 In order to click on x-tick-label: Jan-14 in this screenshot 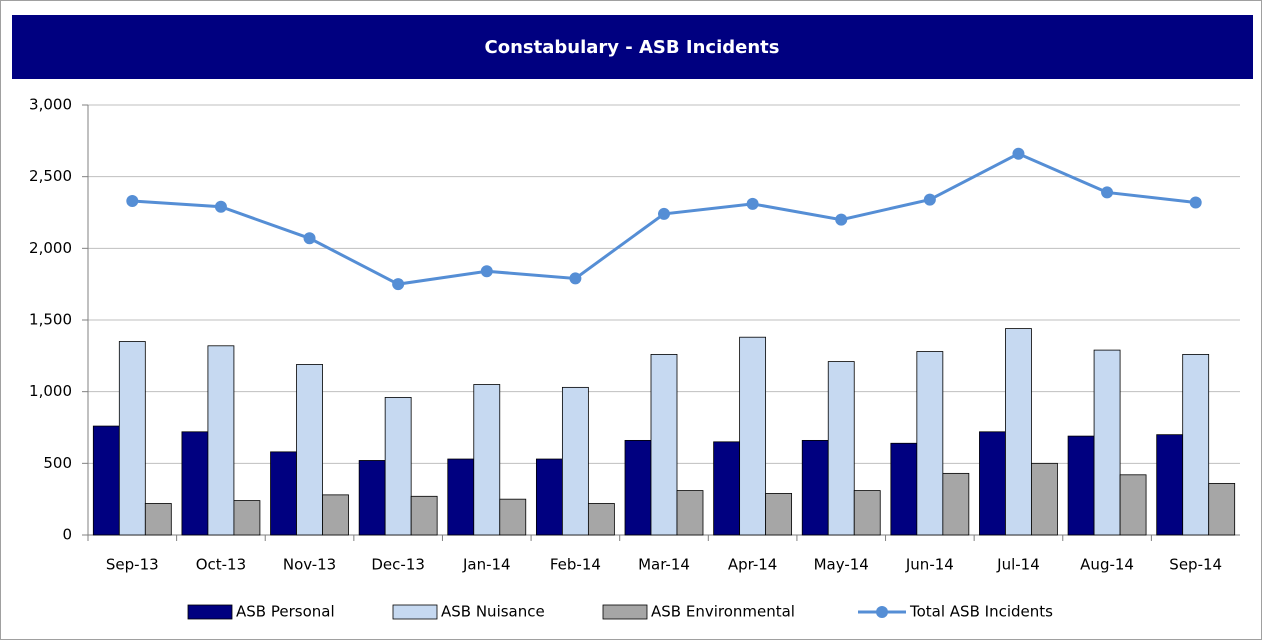, I will do `click(486, 565)`.